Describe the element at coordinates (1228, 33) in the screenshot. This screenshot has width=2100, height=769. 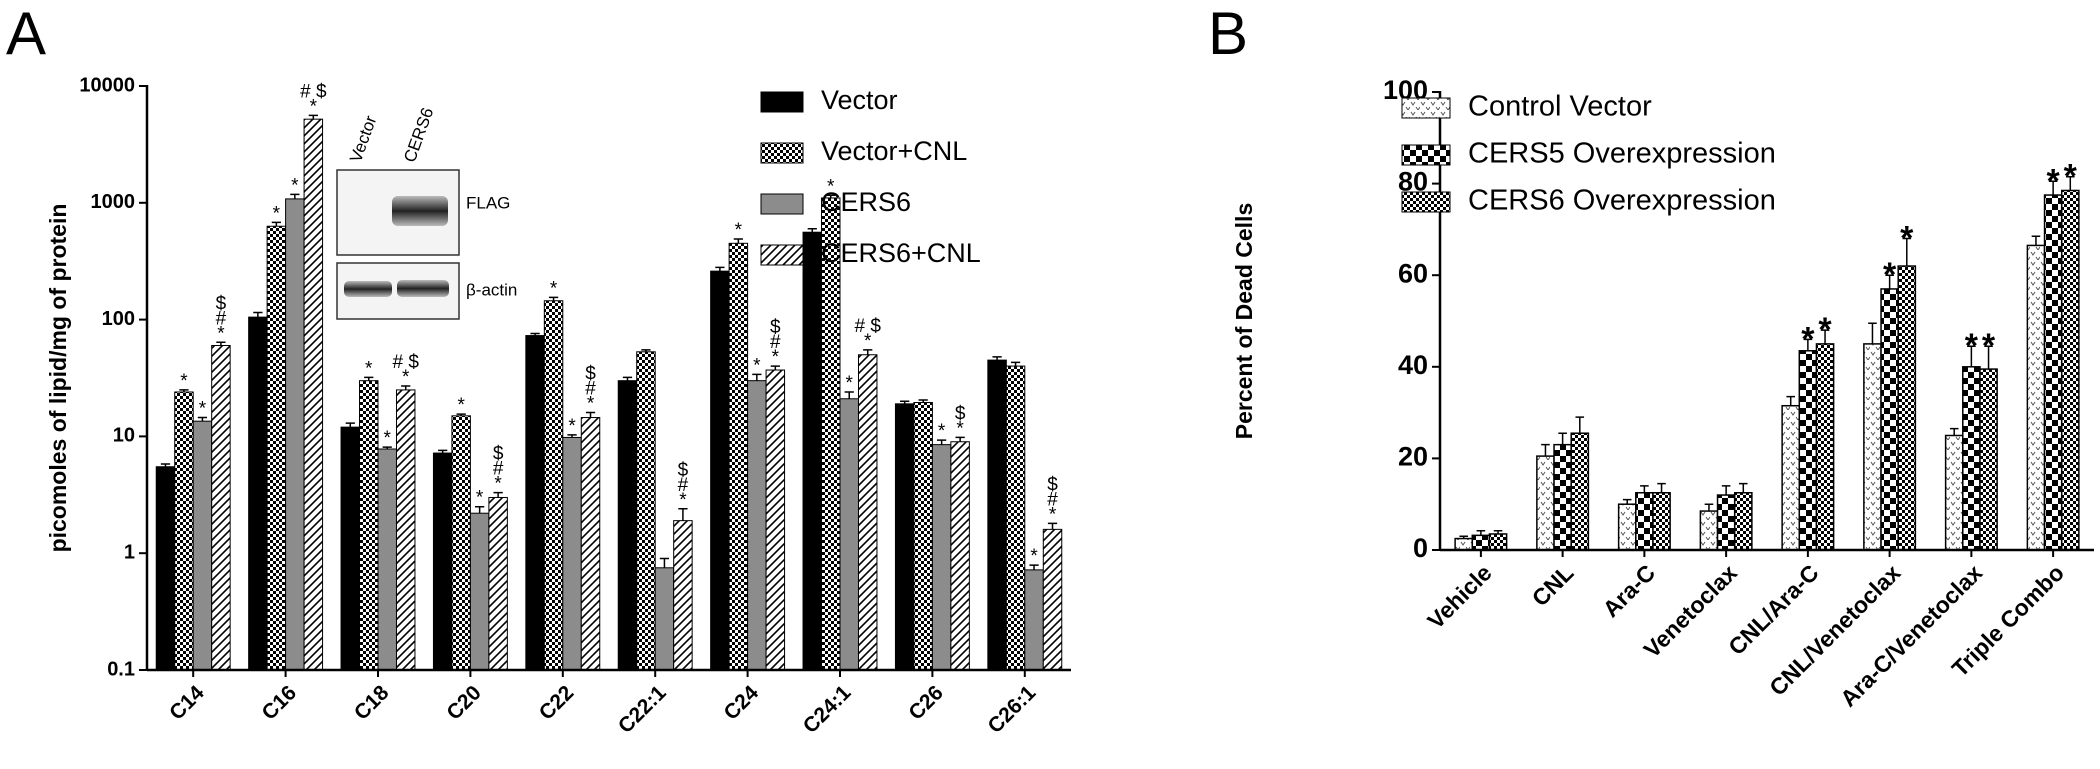
I see `panel-label: B` at that location.